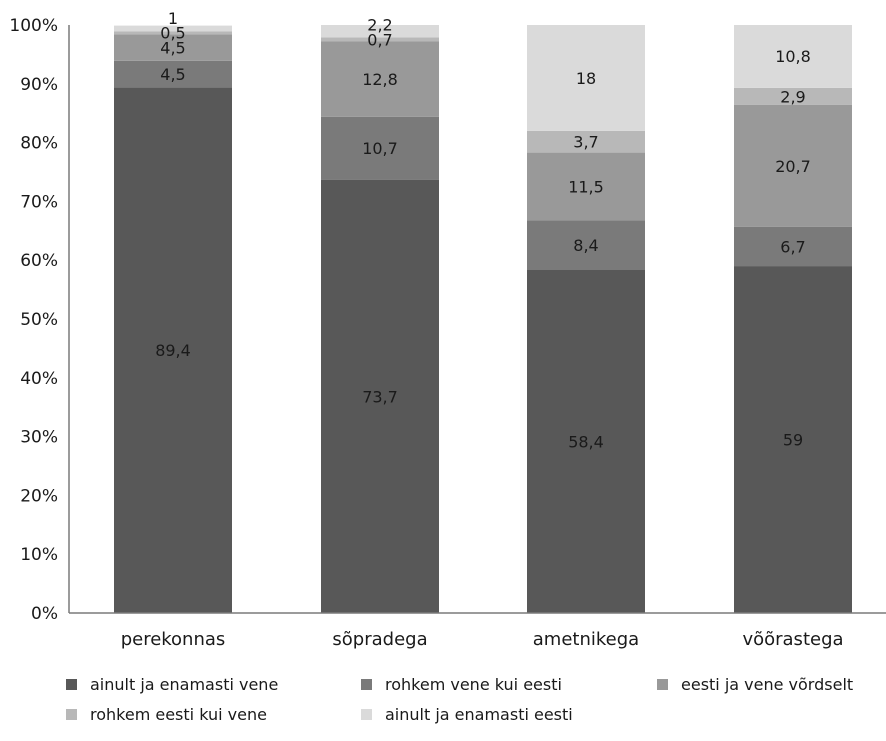 This screenshot has width=886, height=741. I want to click on y-tick-label: 30%, so click(39, 438).